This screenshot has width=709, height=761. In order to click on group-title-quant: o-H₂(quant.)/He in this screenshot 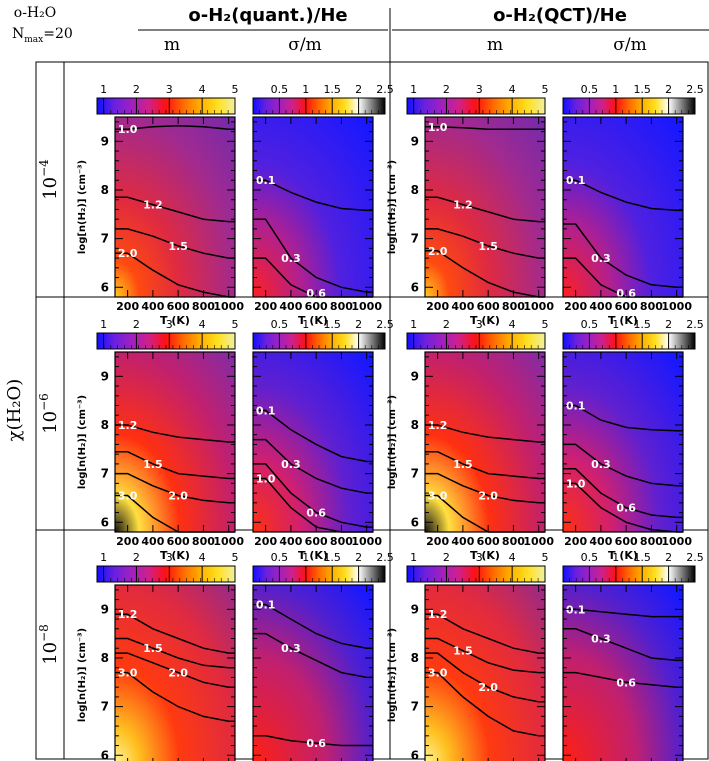, I will do `click(267, 15)`.